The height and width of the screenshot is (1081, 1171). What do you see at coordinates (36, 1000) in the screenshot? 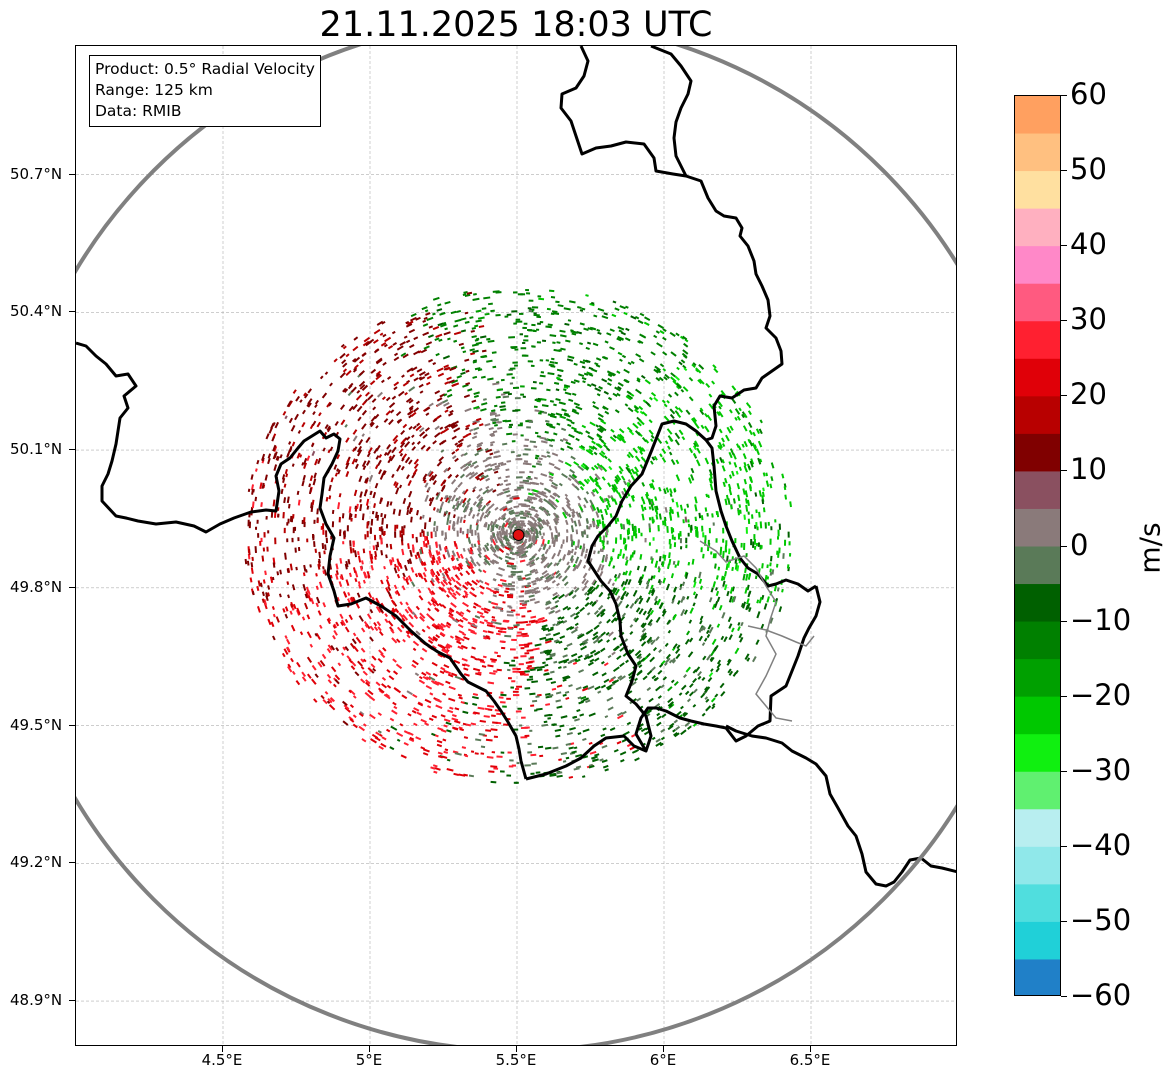
I see `lat-tick-label: 48.9°N` at bounding box center [36, 1000].